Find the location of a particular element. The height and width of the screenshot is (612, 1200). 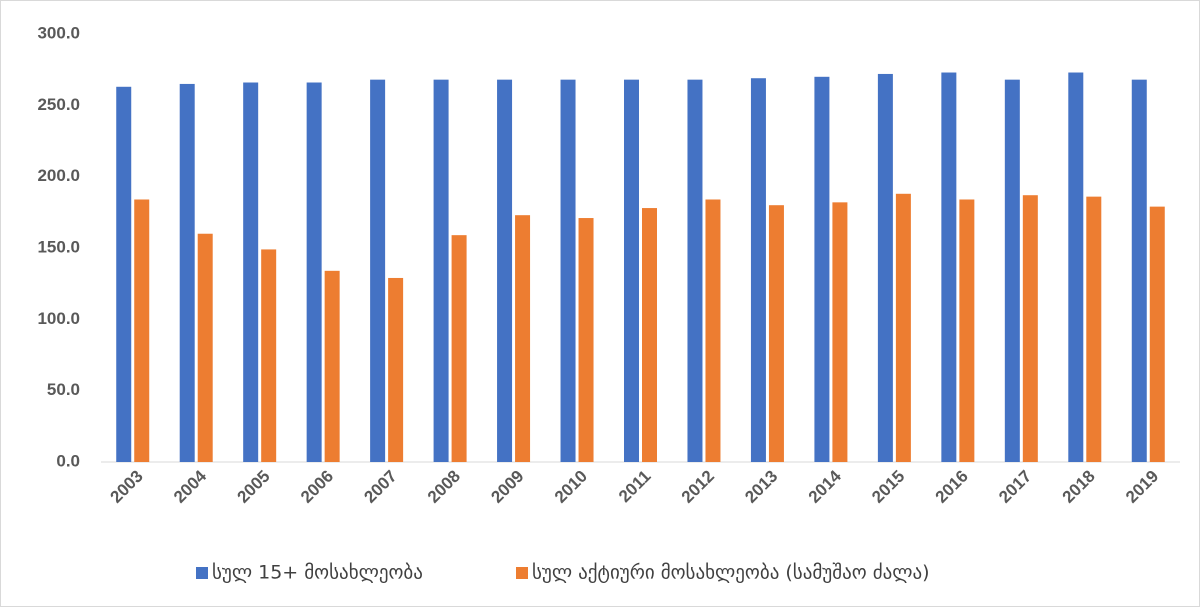

y-tick-label: 200.0 is located at coordinates (58, 175).